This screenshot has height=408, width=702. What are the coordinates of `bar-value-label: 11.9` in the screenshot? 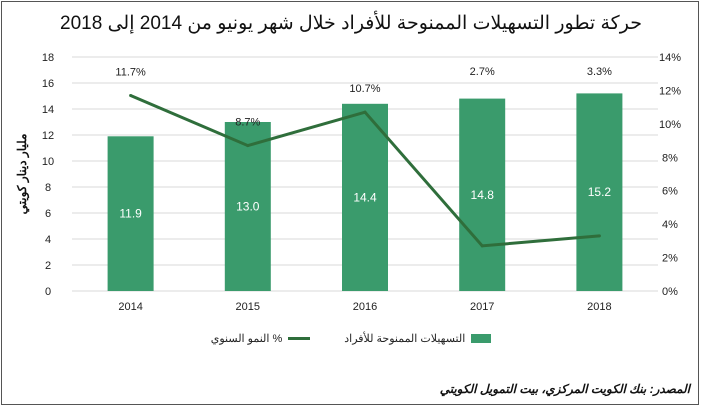 It's located at (130, 214).